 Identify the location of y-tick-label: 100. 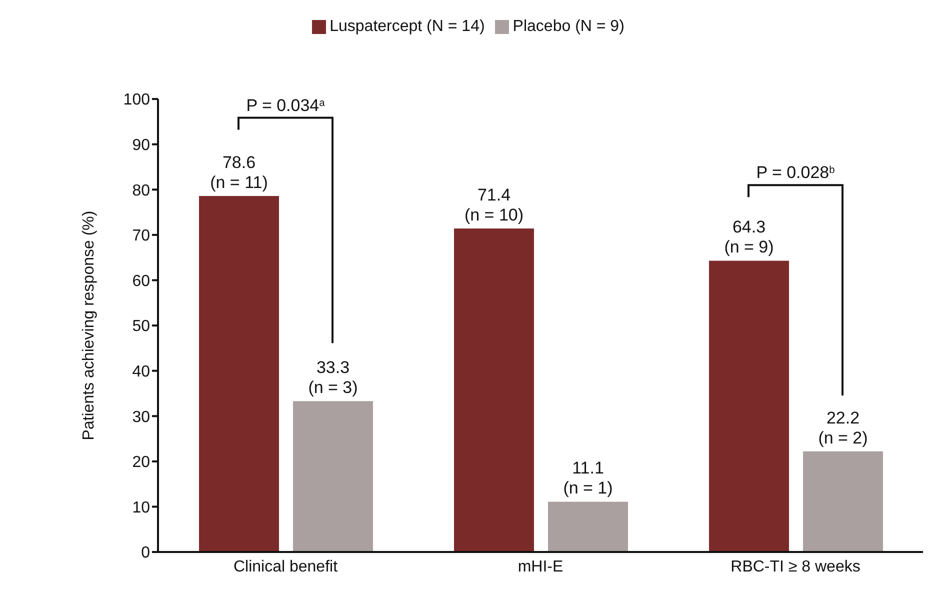
(136, 100).